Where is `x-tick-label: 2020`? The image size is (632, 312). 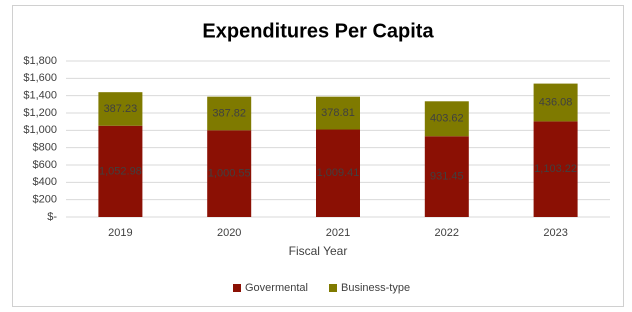
x-tick-label: 2020 is located at coordinates (229, 233).